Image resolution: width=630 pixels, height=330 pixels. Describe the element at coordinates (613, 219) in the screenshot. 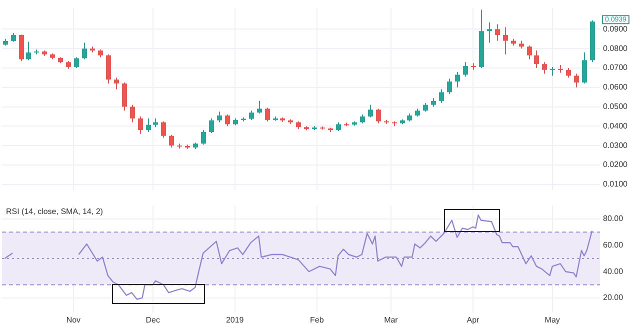

I see `y-tick-label: 80.00` at that location.